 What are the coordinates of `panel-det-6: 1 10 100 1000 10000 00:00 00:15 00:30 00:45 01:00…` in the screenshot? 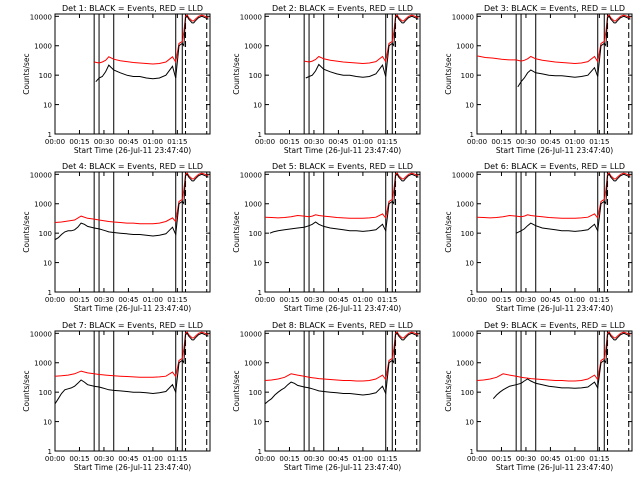 It's located at (538, 237).